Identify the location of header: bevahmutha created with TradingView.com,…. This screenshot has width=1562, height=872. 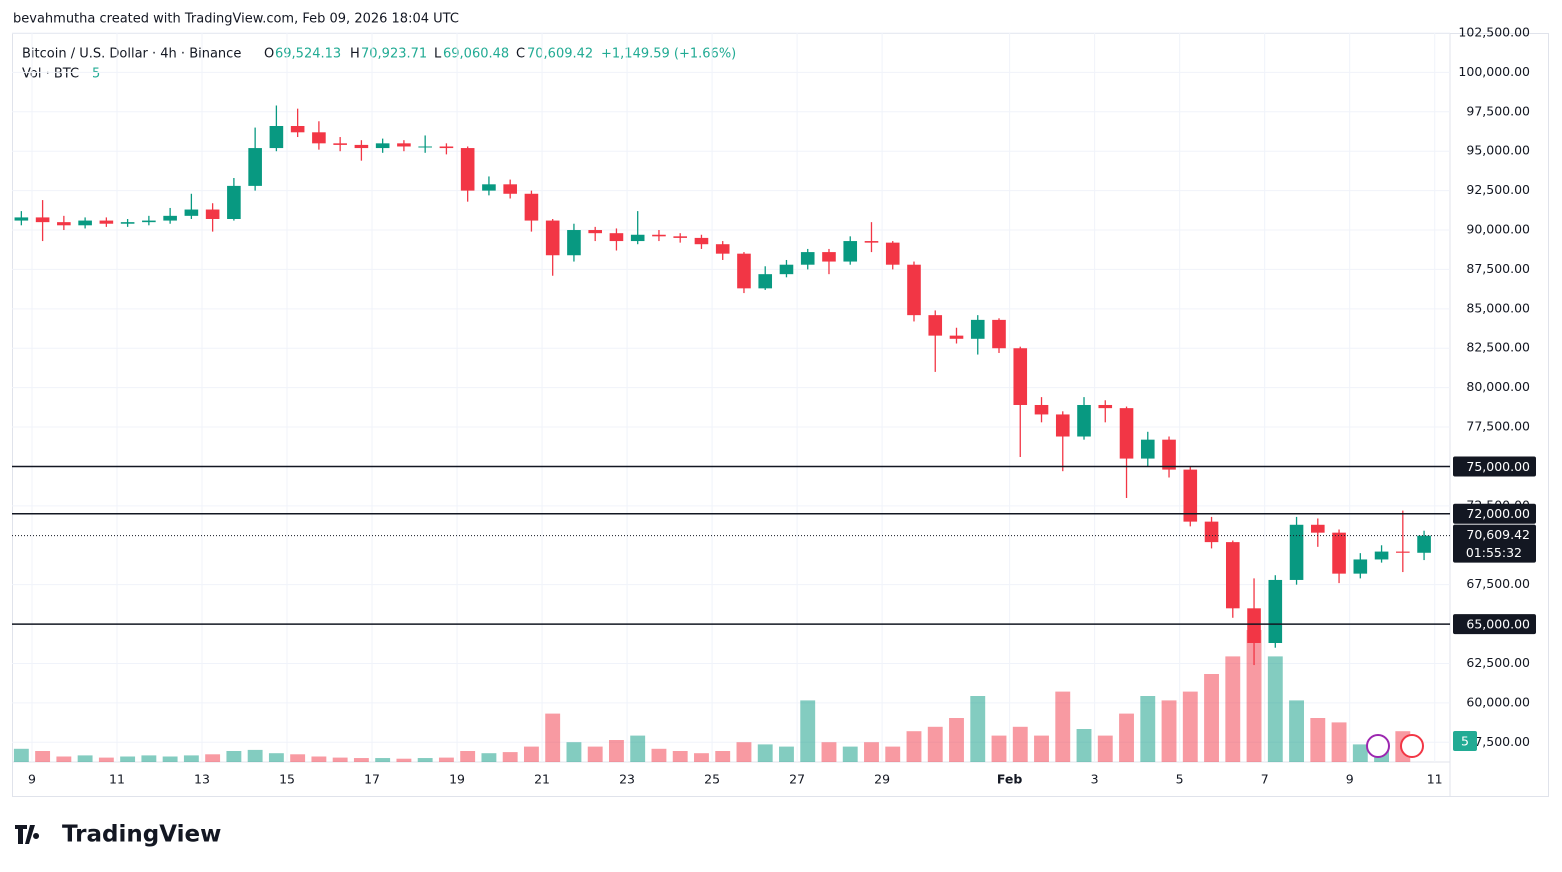
(236, 19).